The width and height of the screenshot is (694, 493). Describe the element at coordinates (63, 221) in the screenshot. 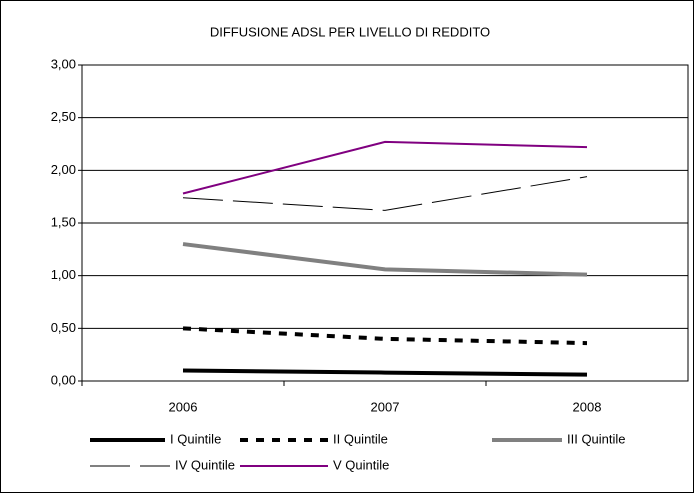

I see `y-tick-label: 1,50` at that location.